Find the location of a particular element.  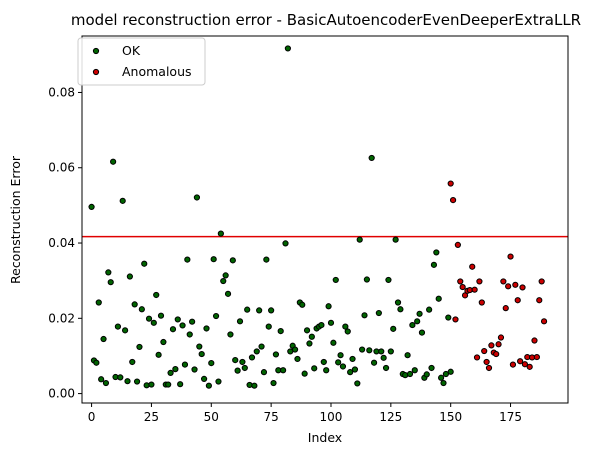

x-tick-label: 100 is located at coordinates (331, 417).